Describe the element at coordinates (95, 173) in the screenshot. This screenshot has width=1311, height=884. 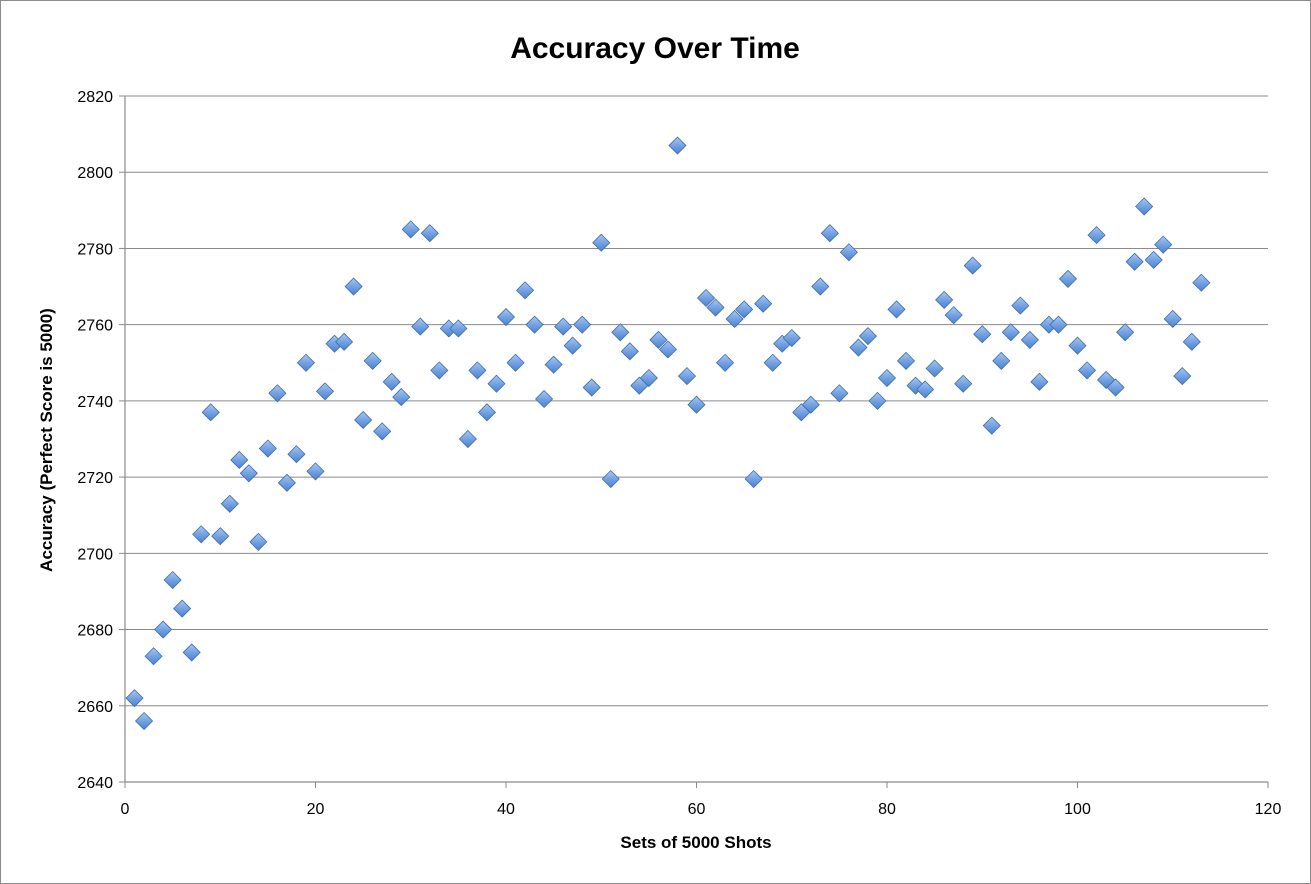
I see `y-tick-label: 2800` at that location.